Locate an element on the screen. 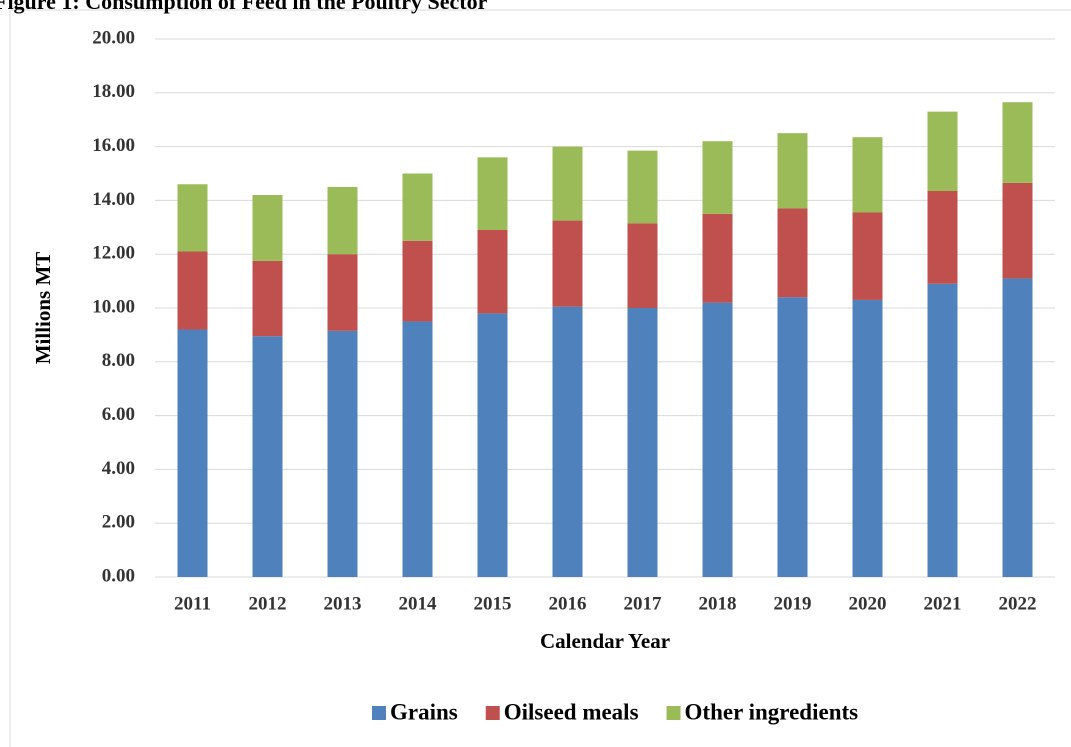  y-tick-label: 2.00 is located at coordinates (118, 522).